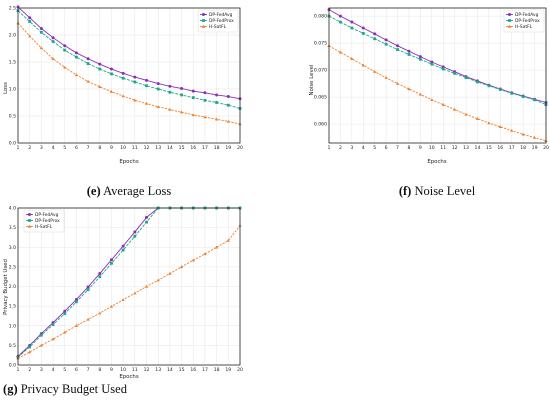 This screenshot has width=550, height=400. What do you see at coordinates (12, 209) in the screenshot?
I see `y-tick-label: 4.0` at bounding box center [12, 209].